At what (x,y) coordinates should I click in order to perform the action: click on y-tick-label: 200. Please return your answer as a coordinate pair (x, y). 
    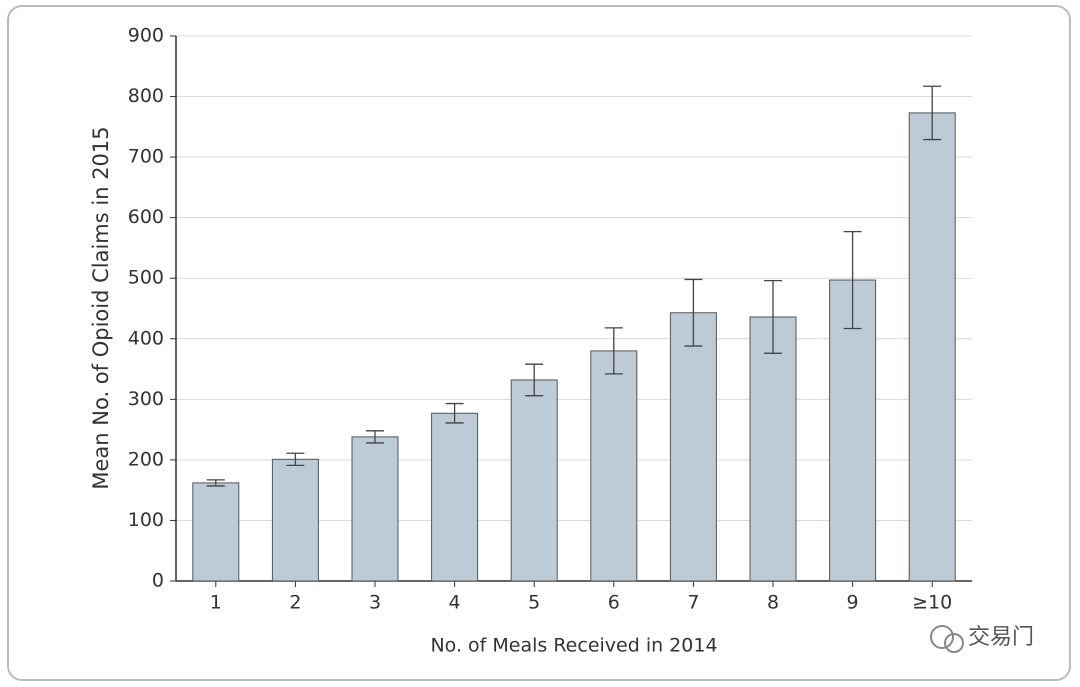
    Looking at the image, I should click on (146, 459).